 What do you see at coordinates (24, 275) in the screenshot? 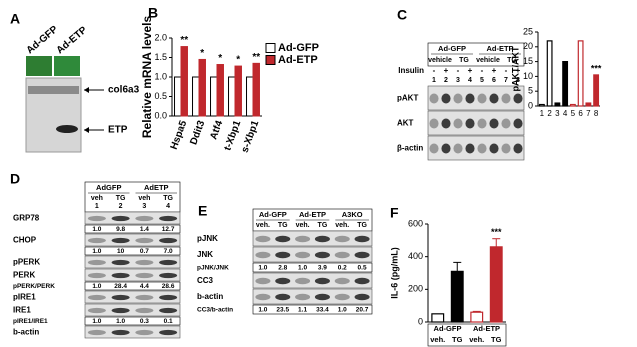
I see `row-label: PERK` at bounding box center [24, 275].